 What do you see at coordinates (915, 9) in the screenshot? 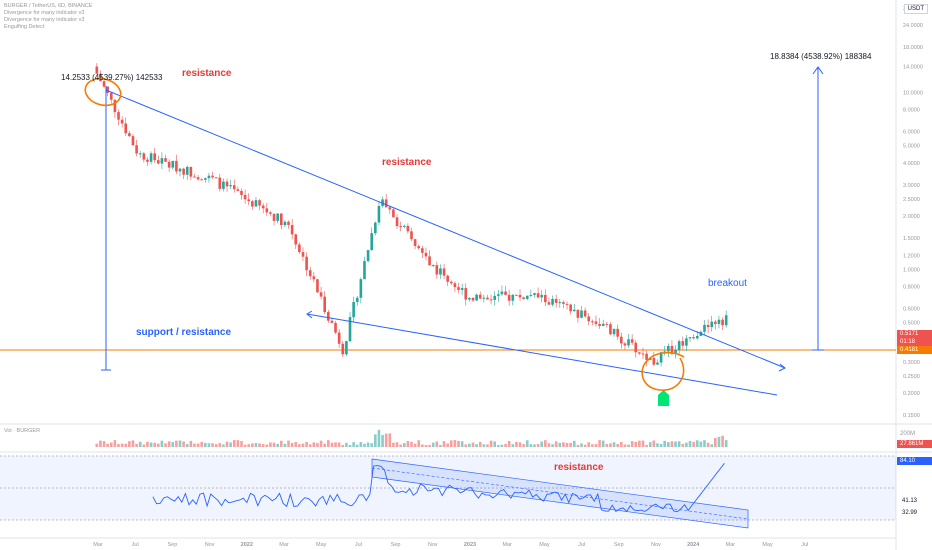
I see `currency-button: USDT` at bounding box center [915, 9].